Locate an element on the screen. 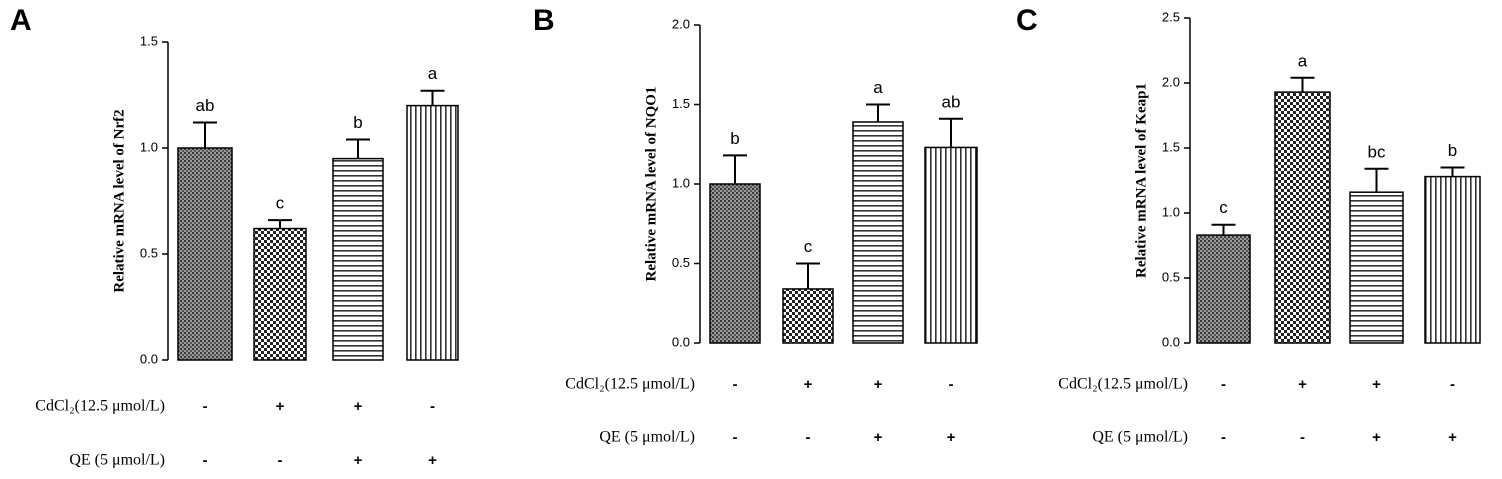  y-axis-label: Relative mRNA level of NQO1 is located at coordinates (651, 184).